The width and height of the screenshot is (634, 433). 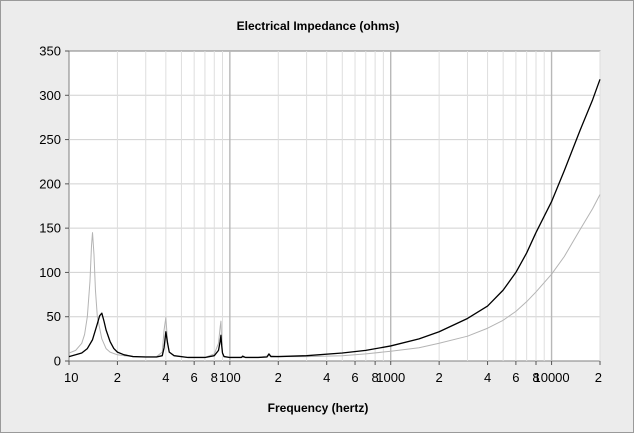 What do you see at coordinates (50, 272) in the screenshot?
I see `y-tick-label: 100` at bounding box center [50, 272].